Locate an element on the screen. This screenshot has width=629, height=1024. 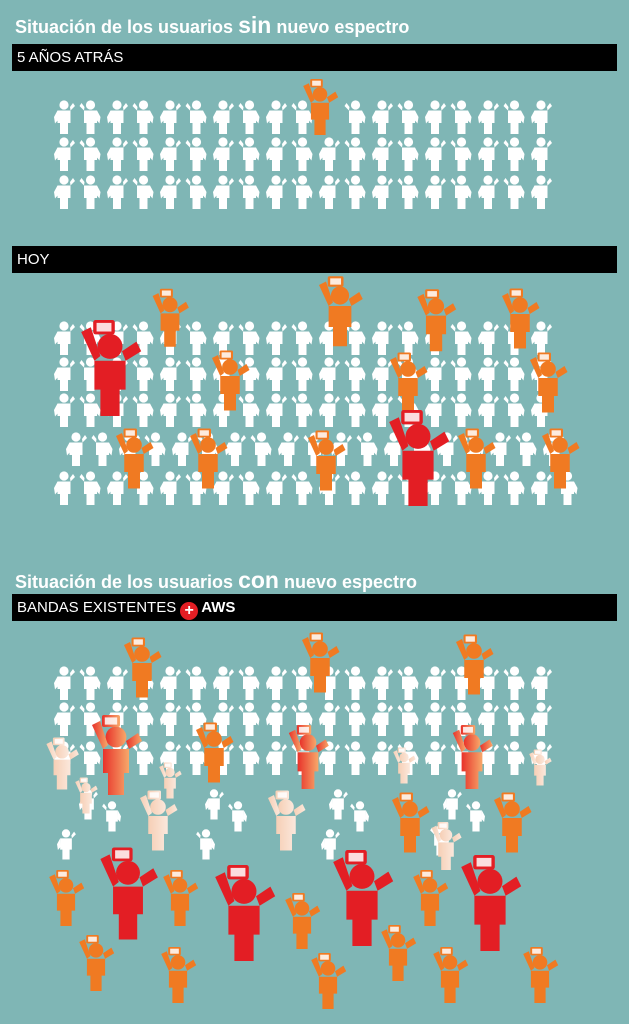
bar-label-existing-bands: BANDAS EXISTENTES is located at coordinates (97, 607).